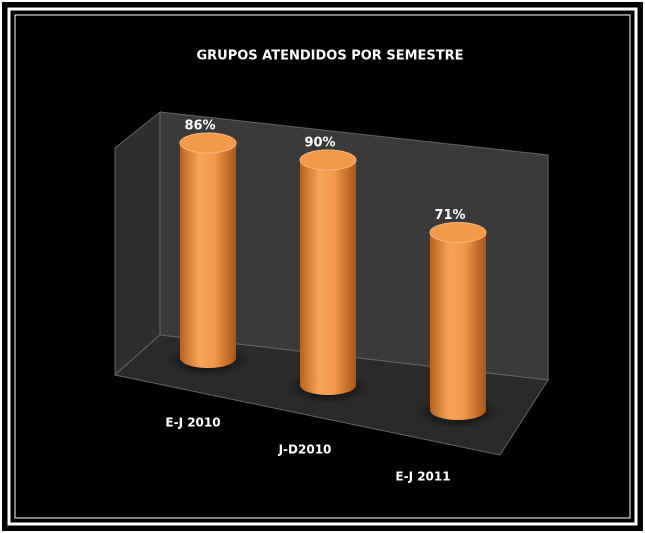  What do you see at coordinates (449, 215) in the screenshot?
I see `value-label: 71%` at bounding box center [449, 215].